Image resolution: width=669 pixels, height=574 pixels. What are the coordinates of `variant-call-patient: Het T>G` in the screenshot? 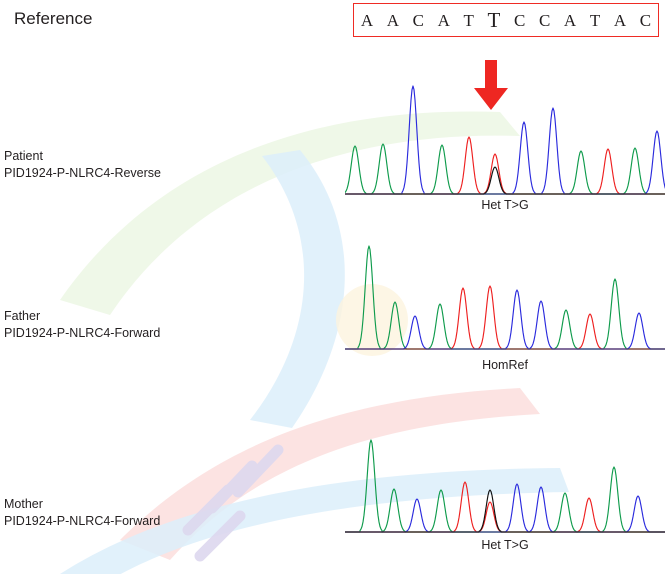 It's located at (505, 205).